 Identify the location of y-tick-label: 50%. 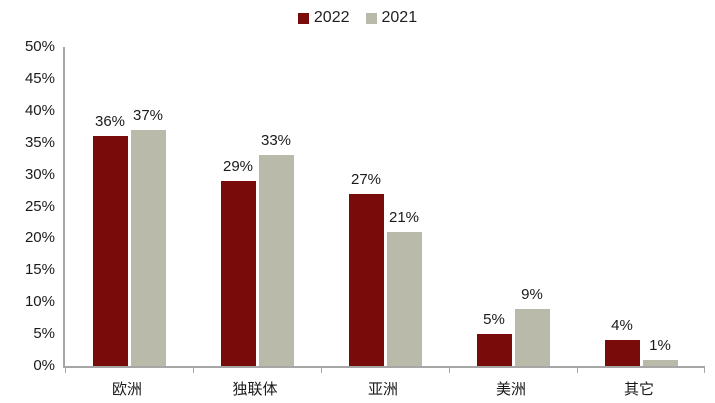
(39, 46).